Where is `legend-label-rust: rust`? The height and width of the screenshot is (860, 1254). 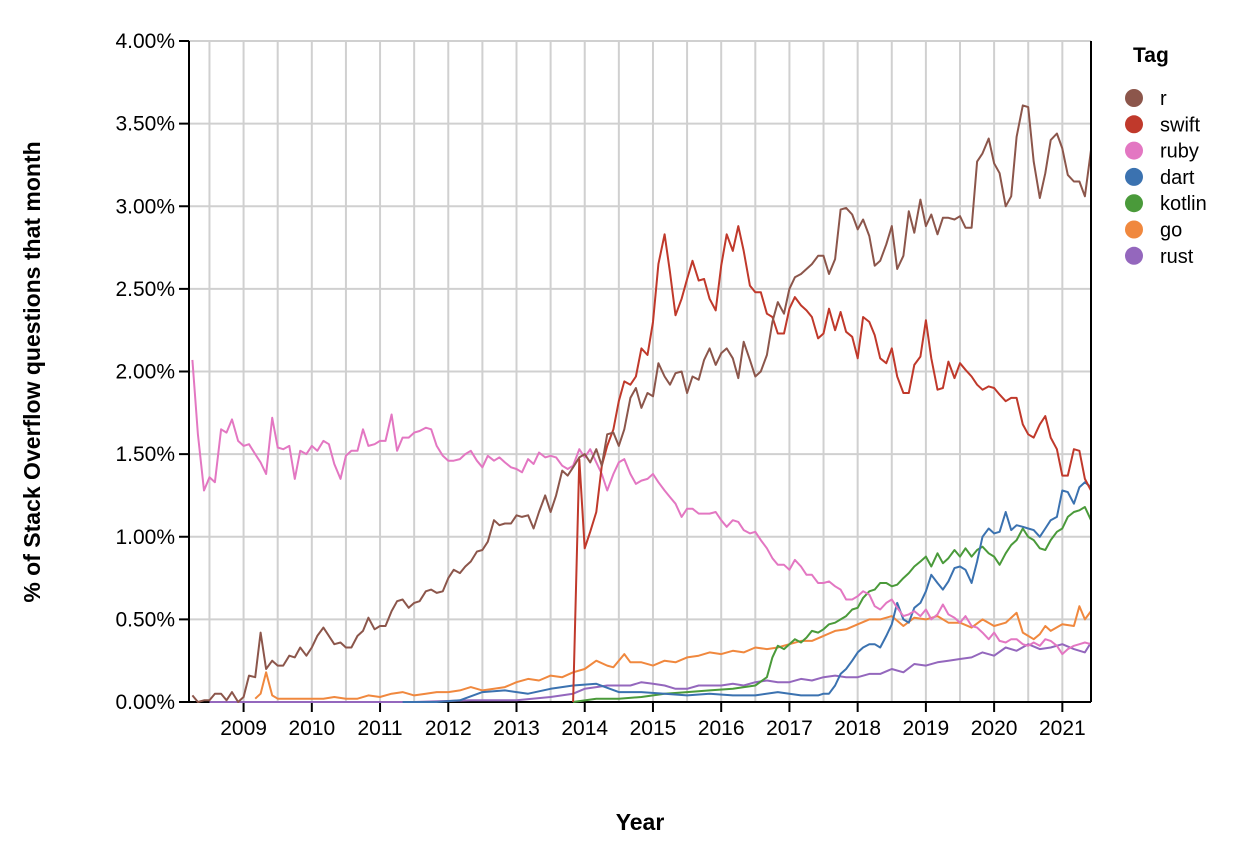 legend-label-rust: rust is located at coordinates (1177, 257).